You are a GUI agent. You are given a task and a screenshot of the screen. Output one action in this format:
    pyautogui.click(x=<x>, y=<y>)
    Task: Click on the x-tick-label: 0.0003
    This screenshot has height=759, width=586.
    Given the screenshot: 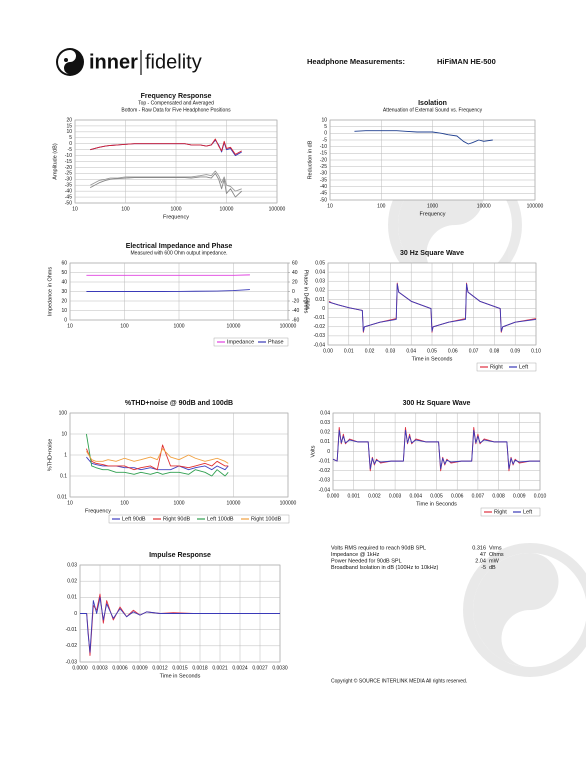 What is the action you would take?
    pyautogui.click(x=100, y=668)
    